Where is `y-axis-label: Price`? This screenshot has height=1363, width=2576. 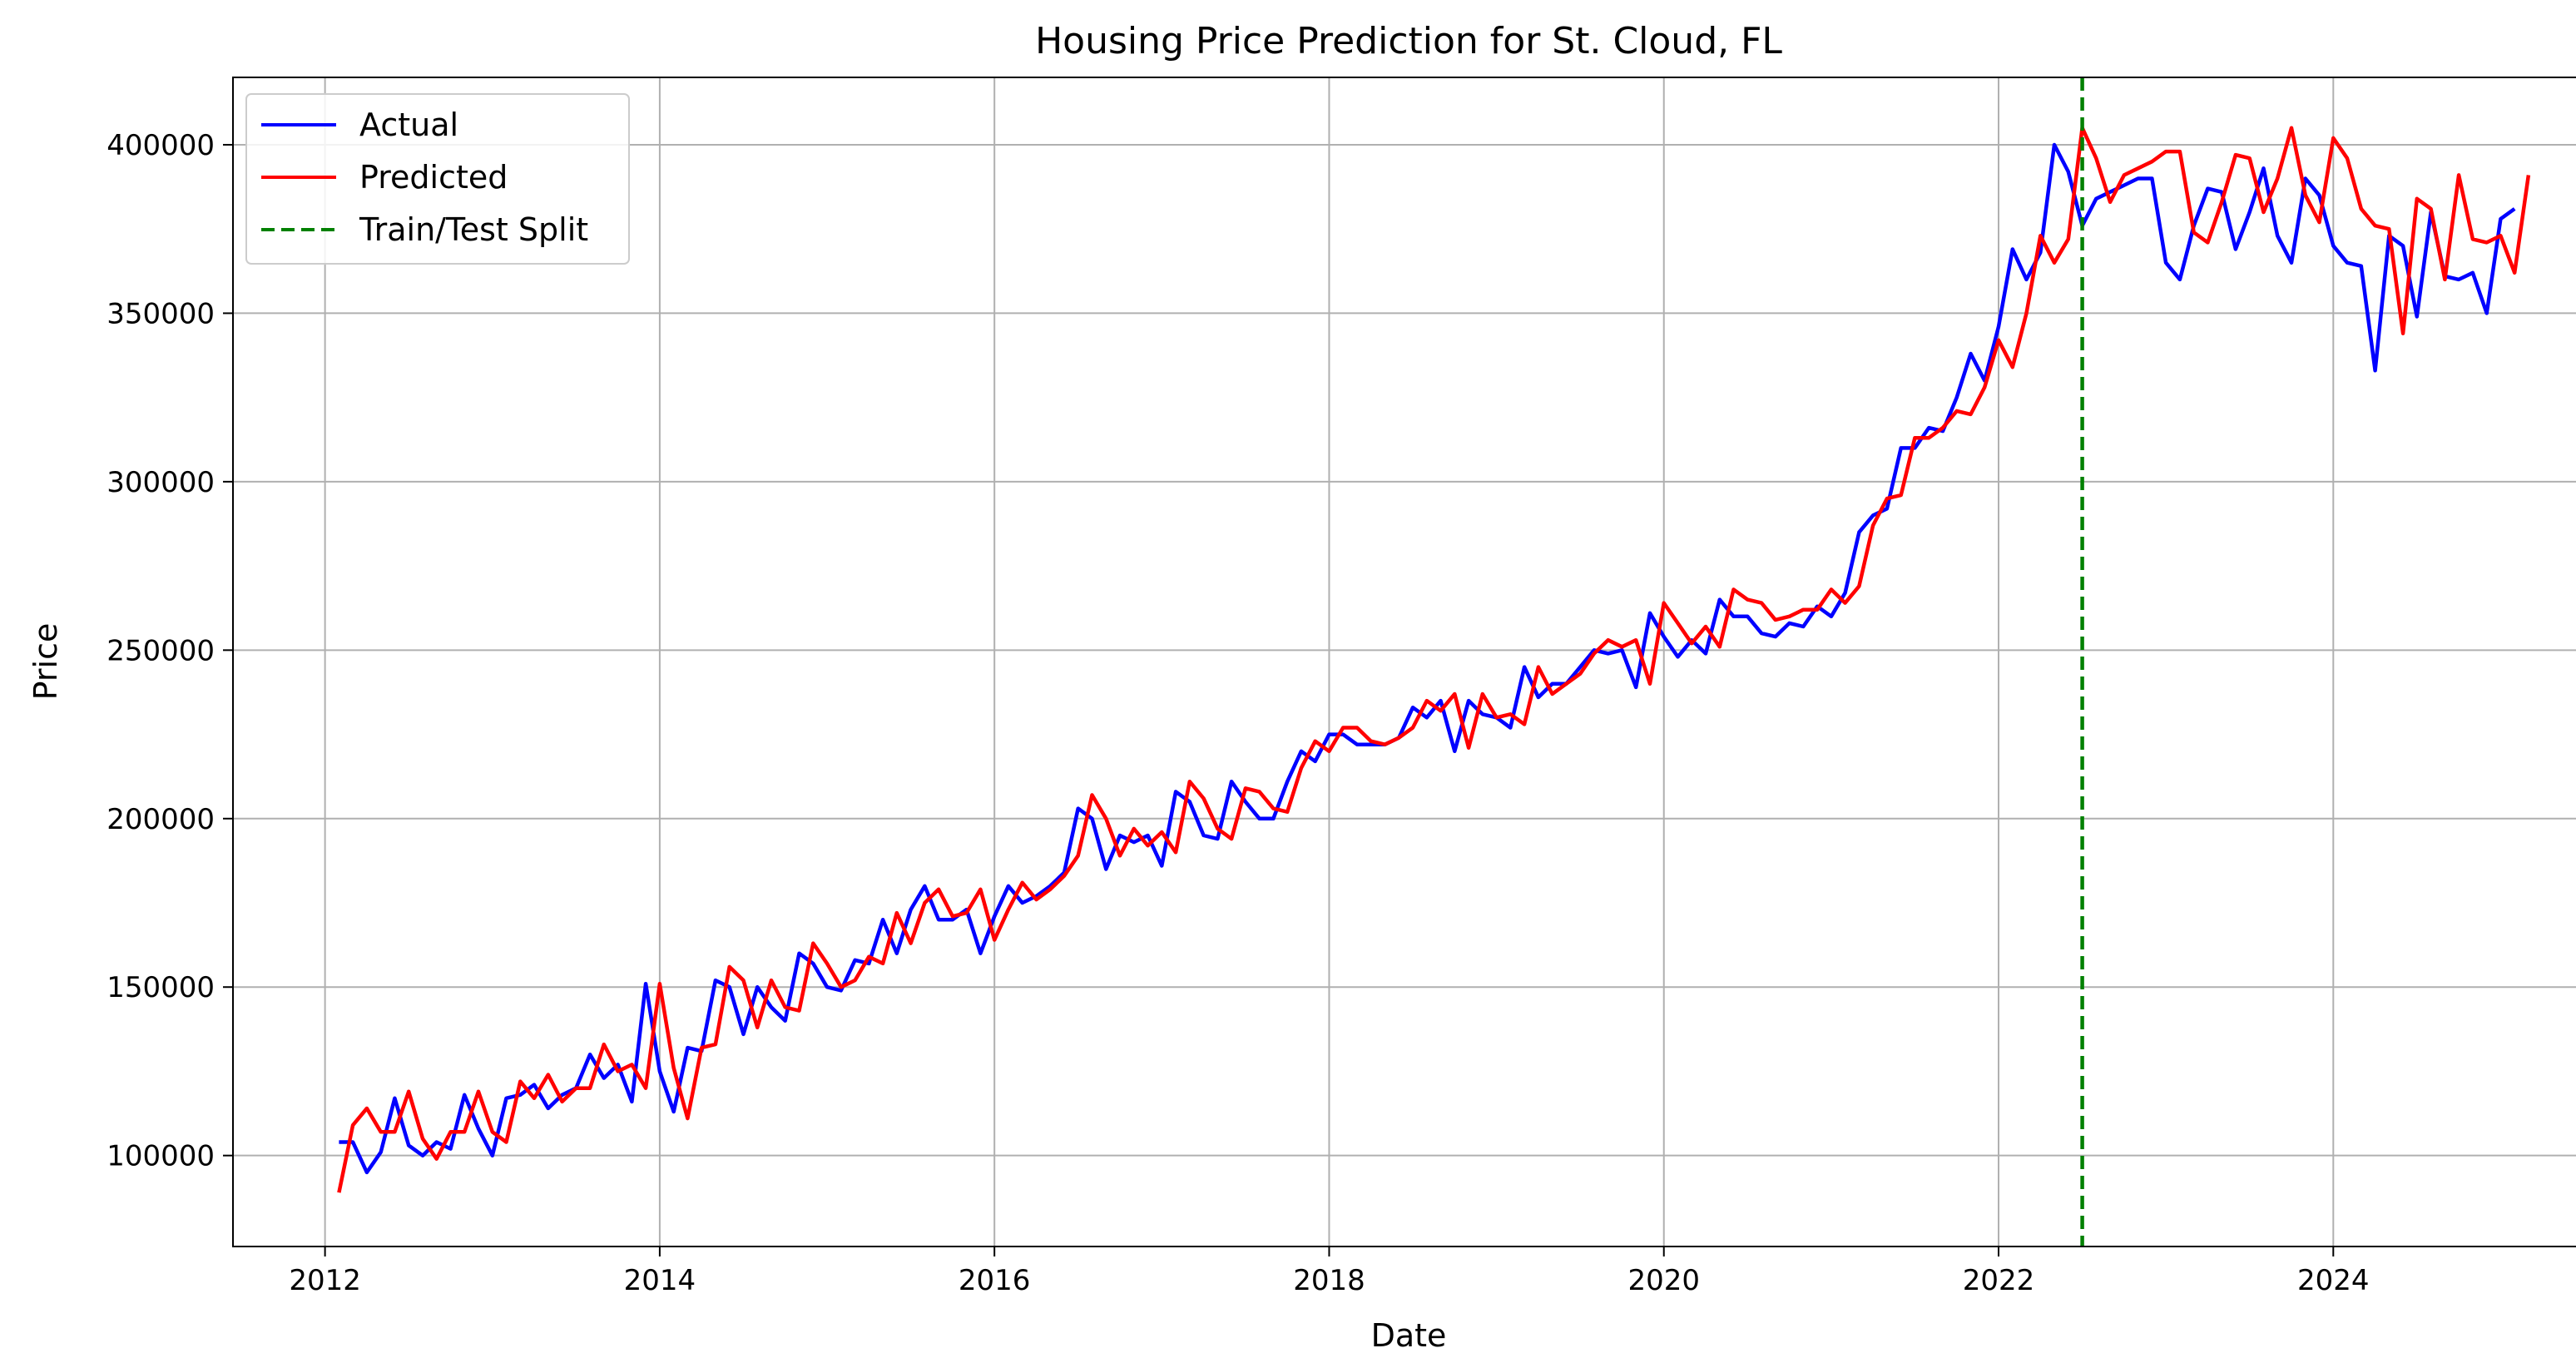 y-axis-label: Price is located at coordinates (45, 662).